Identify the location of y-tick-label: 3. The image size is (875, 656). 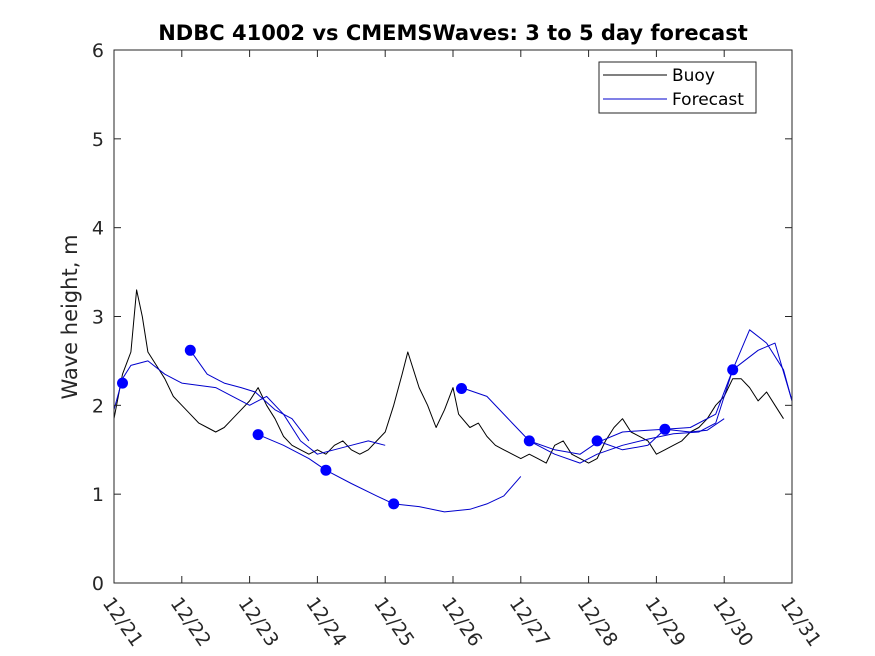
(98, 318).